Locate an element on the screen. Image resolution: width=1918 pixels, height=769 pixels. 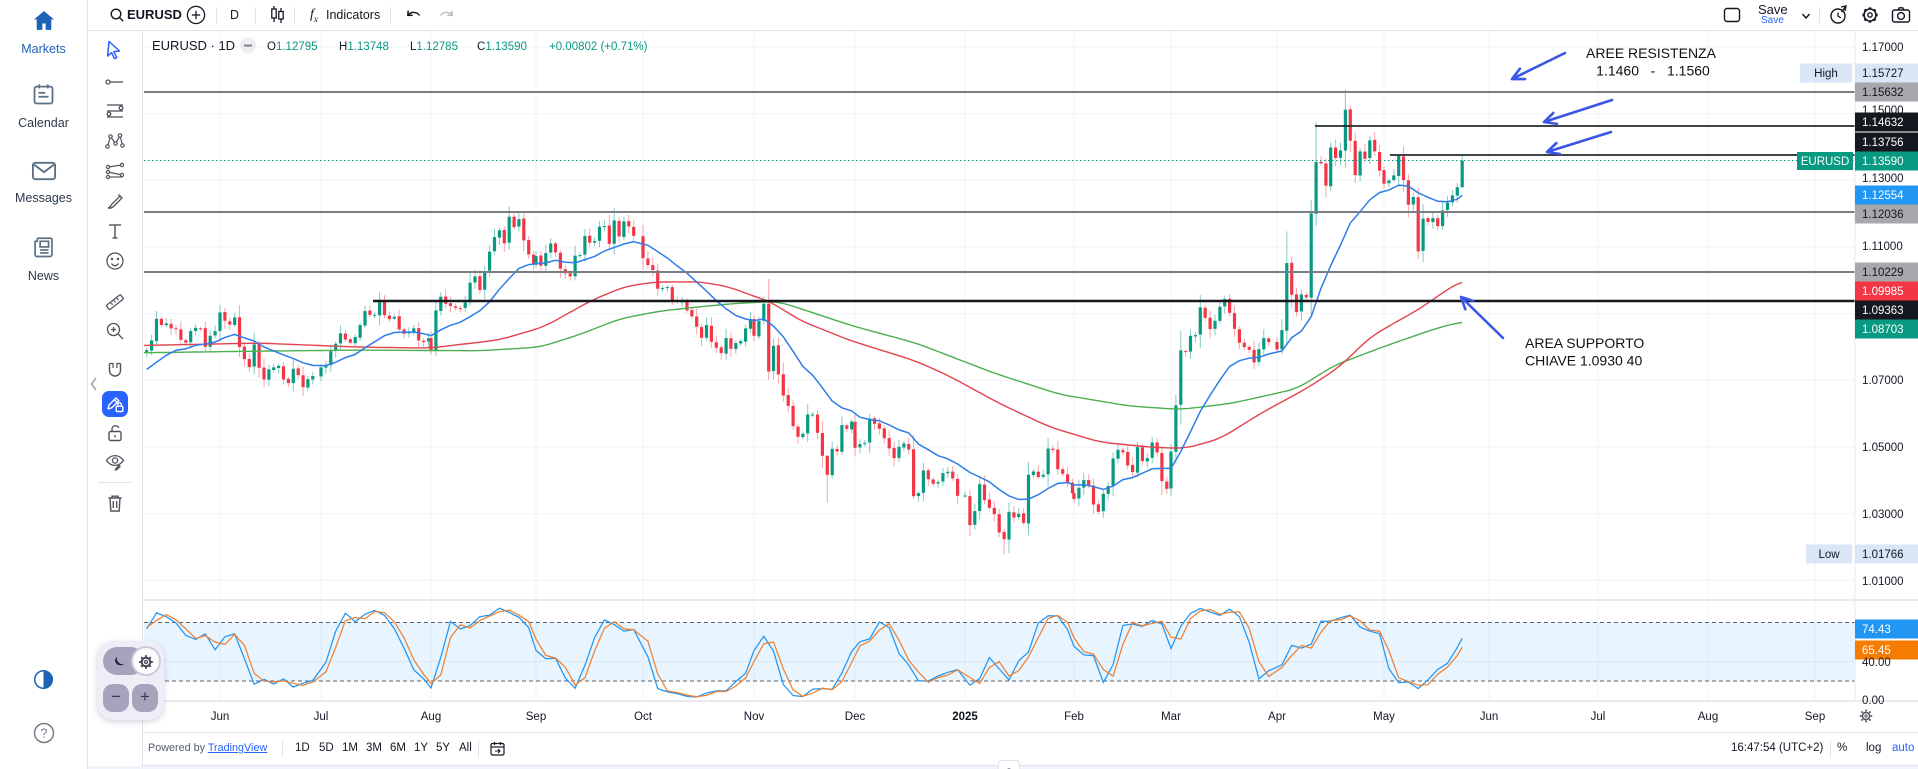
svg-text: 1.12554 is located at coordinates (1883, 196).